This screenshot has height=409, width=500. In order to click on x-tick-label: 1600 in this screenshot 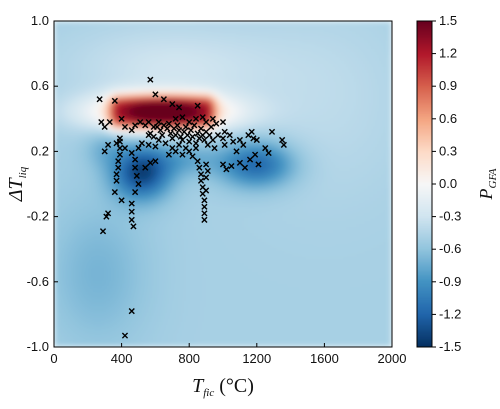, I will do `click(324, 358)`.